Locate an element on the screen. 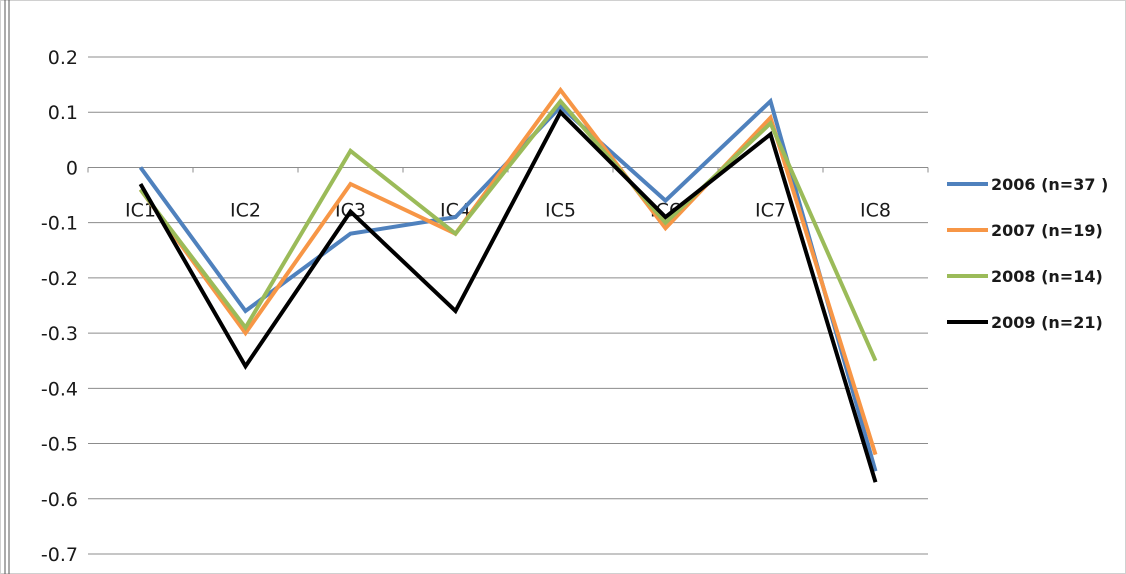 The image size is (1126, 574). x-tick-label: IC4 is located at coordinates (455, 210).